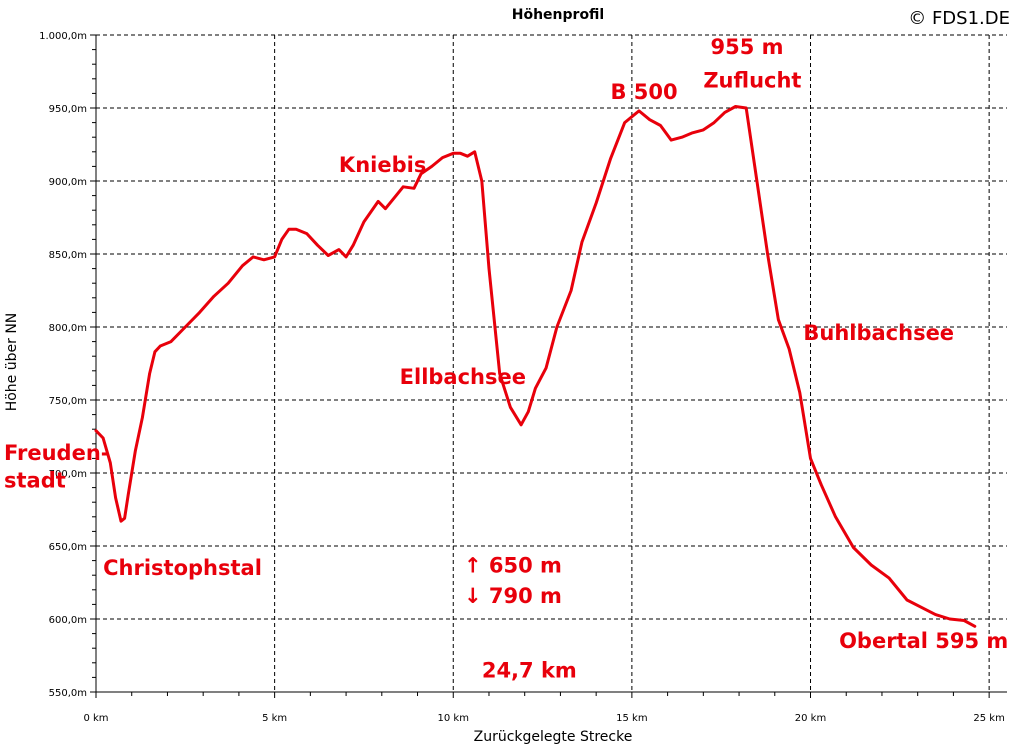 The image size is (1024, 749). I want to click on annotation-label: B 500, so click(643, 92).